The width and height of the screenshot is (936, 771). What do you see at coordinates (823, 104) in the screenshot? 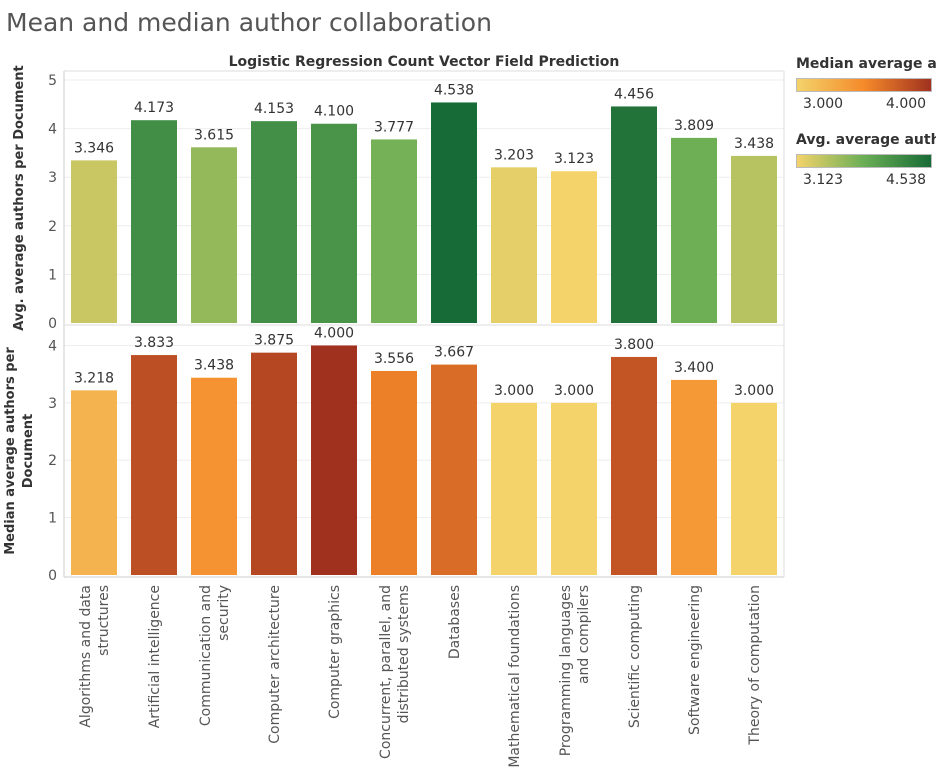
I see `legend-median-min: 3.000` at bounding box center [823, 104].